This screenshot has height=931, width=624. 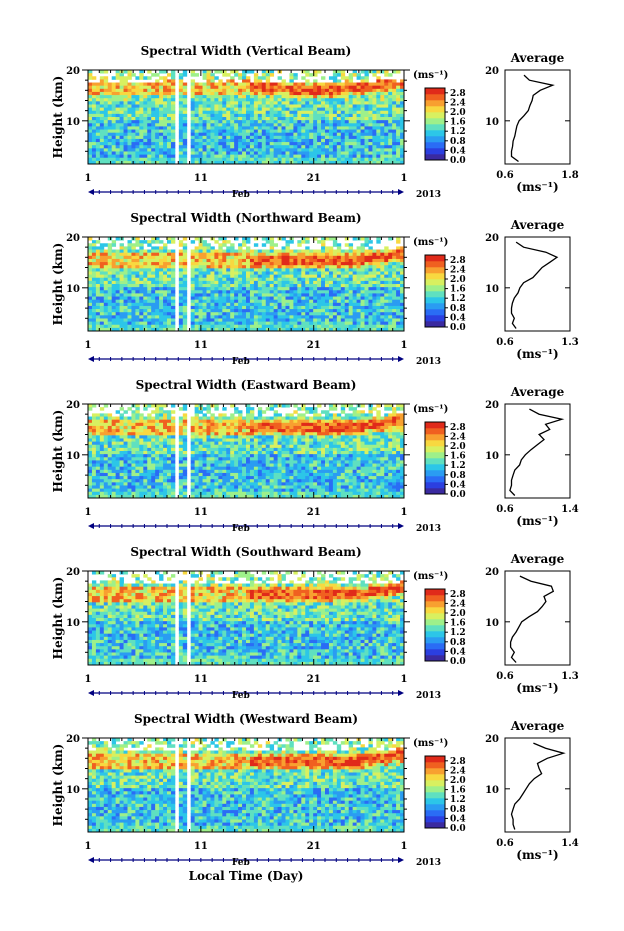 I want to click on avg-x-tick-label: 1.3, so click(x=569, y=342).